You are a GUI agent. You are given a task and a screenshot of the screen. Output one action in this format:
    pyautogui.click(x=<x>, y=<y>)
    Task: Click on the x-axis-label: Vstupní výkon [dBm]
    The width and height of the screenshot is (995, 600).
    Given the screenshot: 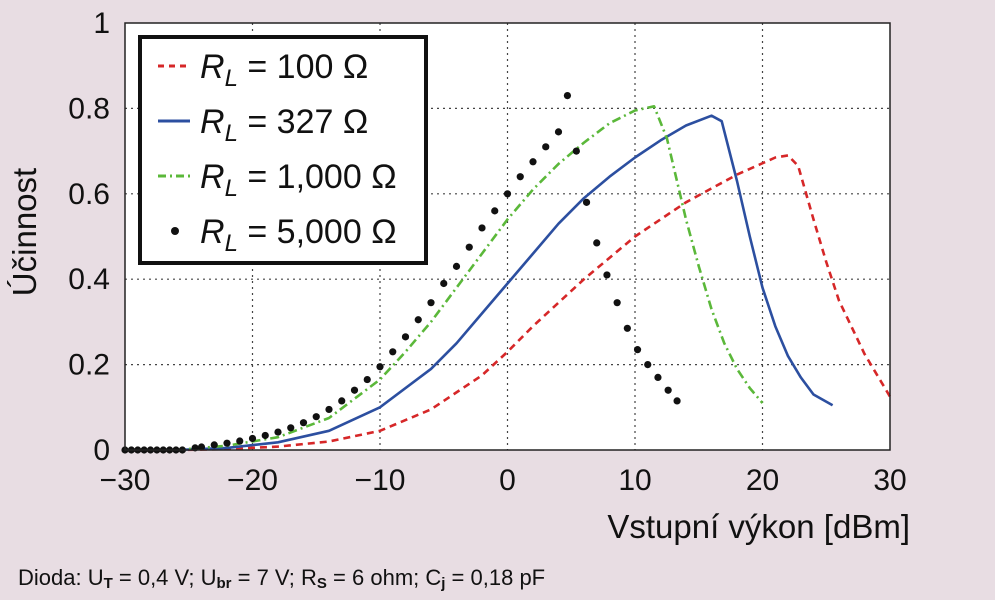 What is the action you would take?
    pyautogui.click(x=758, y=526)
    